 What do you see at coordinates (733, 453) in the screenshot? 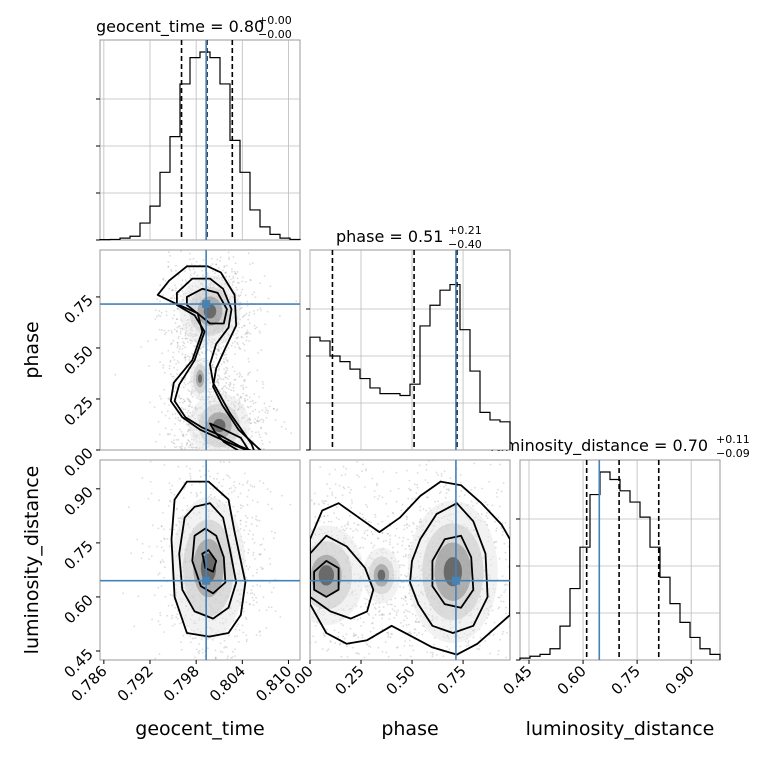
I see `svg-text: −0.09` at bounding box center [733, 453].